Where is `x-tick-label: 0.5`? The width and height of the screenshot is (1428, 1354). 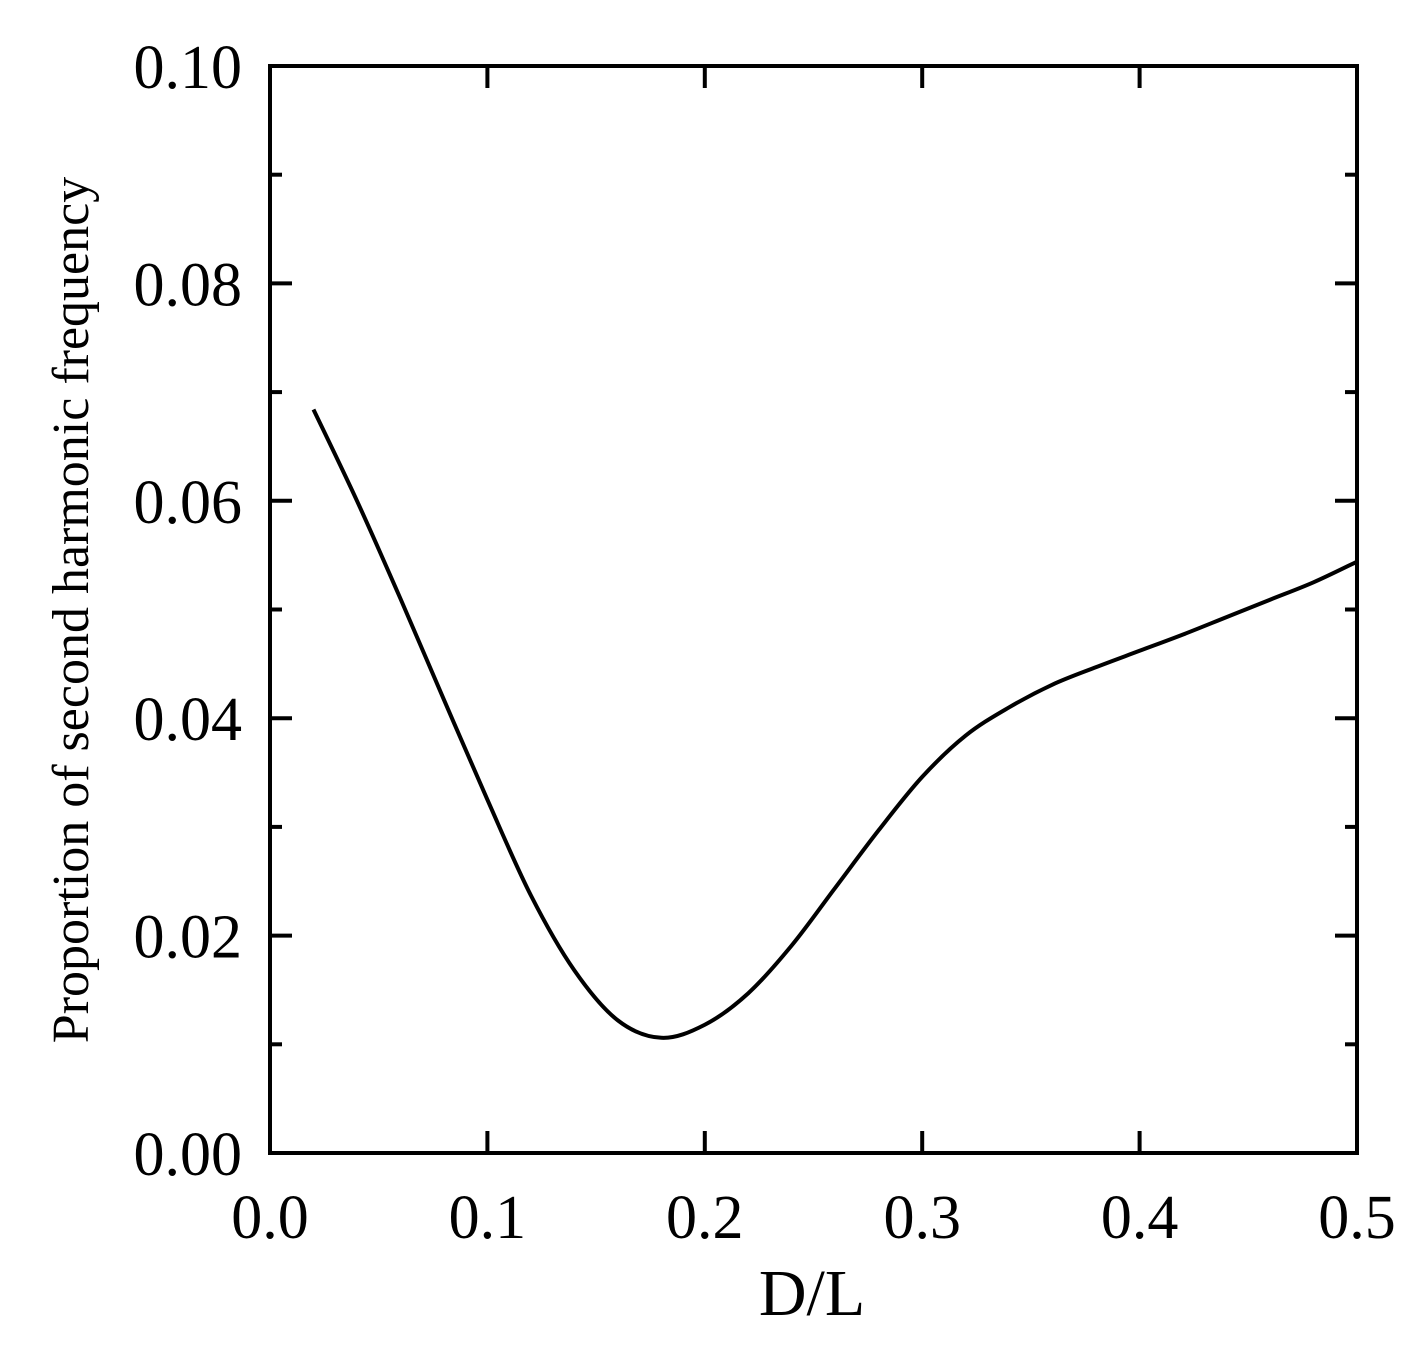 x-tick-label: 0.5 is located at coordinates (1357, 1218).